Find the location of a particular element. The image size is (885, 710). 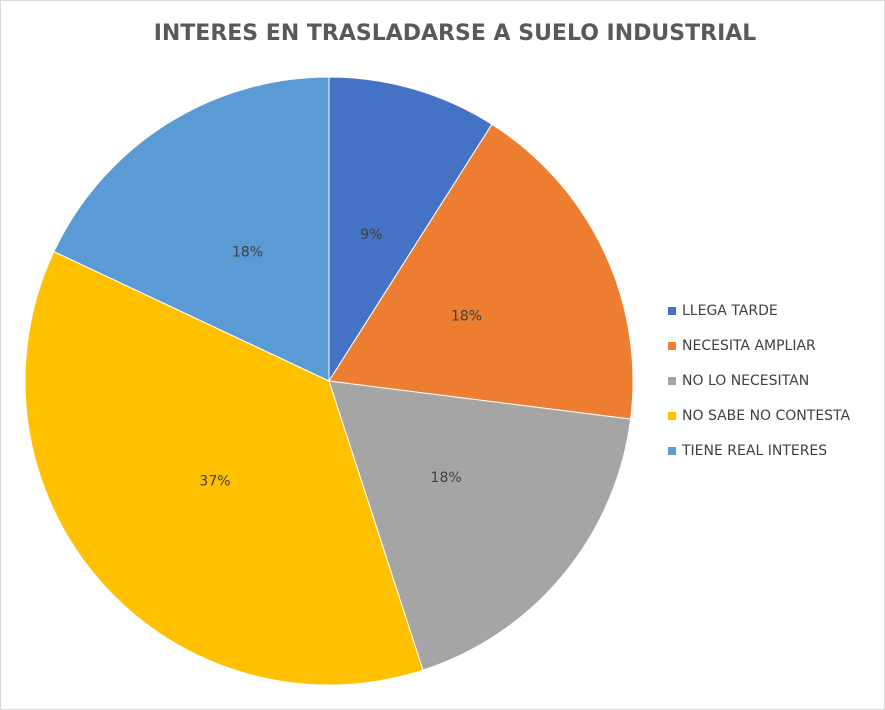

legend-label: NO LO NECESITAN is located at coordinates (745, 381).